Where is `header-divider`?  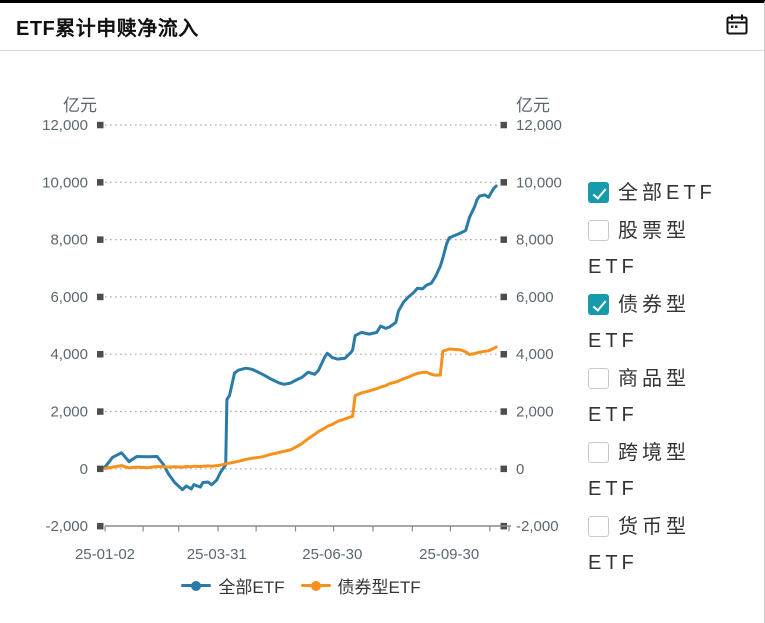
header-divider is located at coordinates (382, 50).